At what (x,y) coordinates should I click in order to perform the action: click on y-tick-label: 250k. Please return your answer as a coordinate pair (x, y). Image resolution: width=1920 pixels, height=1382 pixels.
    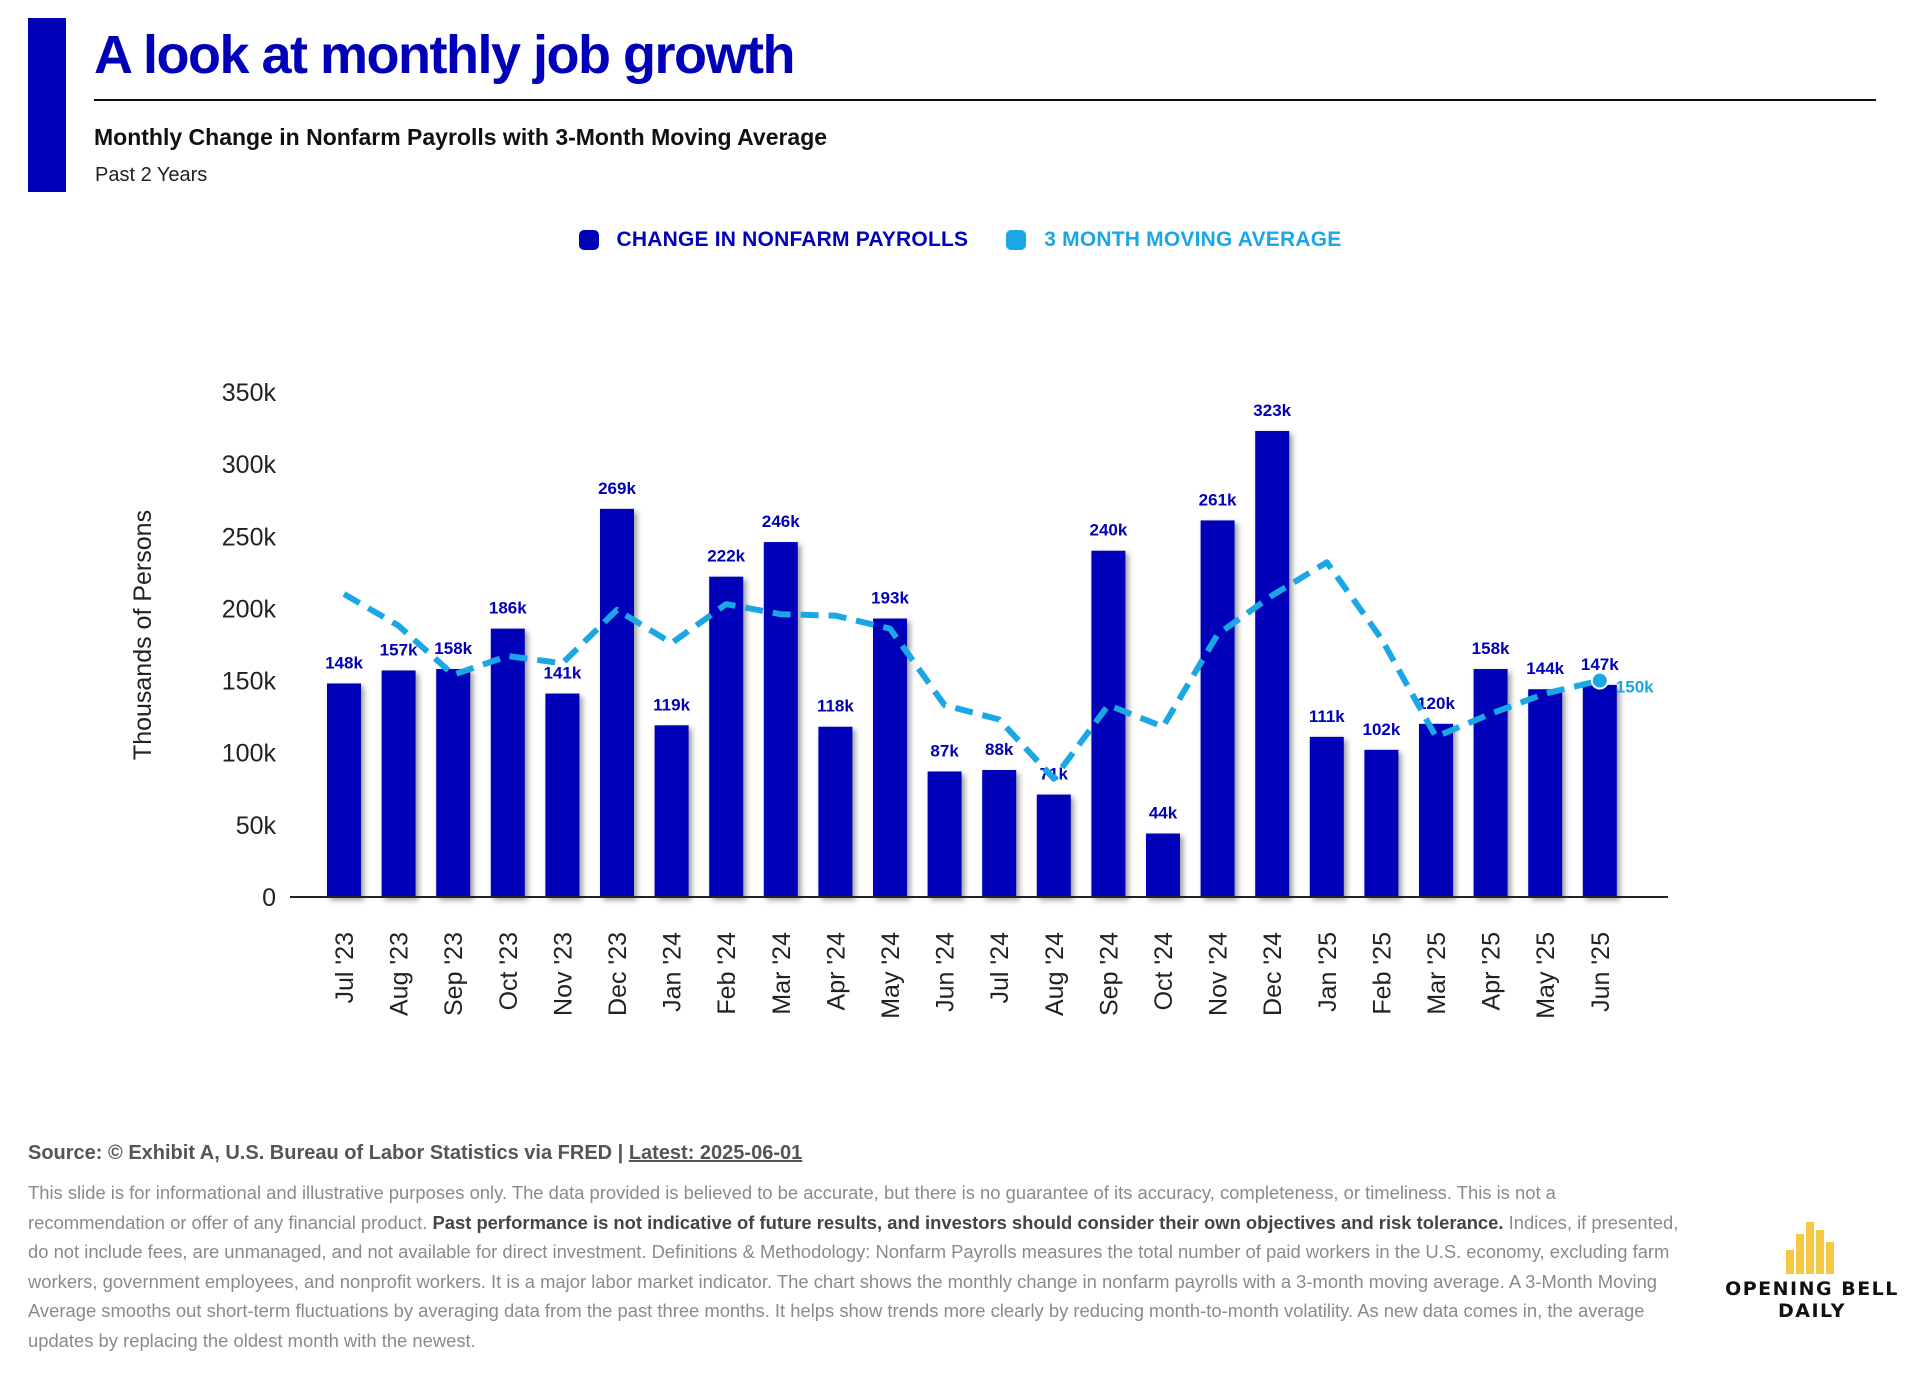
    Looking at the image, I should click on (249, 537).